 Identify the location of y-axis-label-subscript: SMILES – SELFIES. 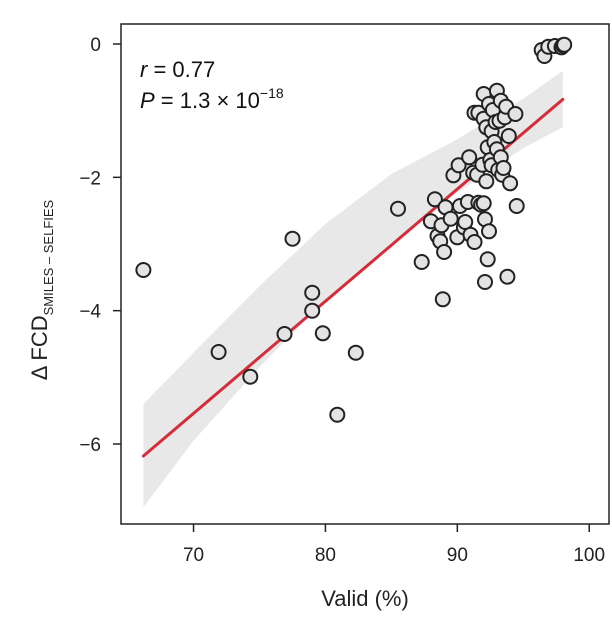
(48, 257).